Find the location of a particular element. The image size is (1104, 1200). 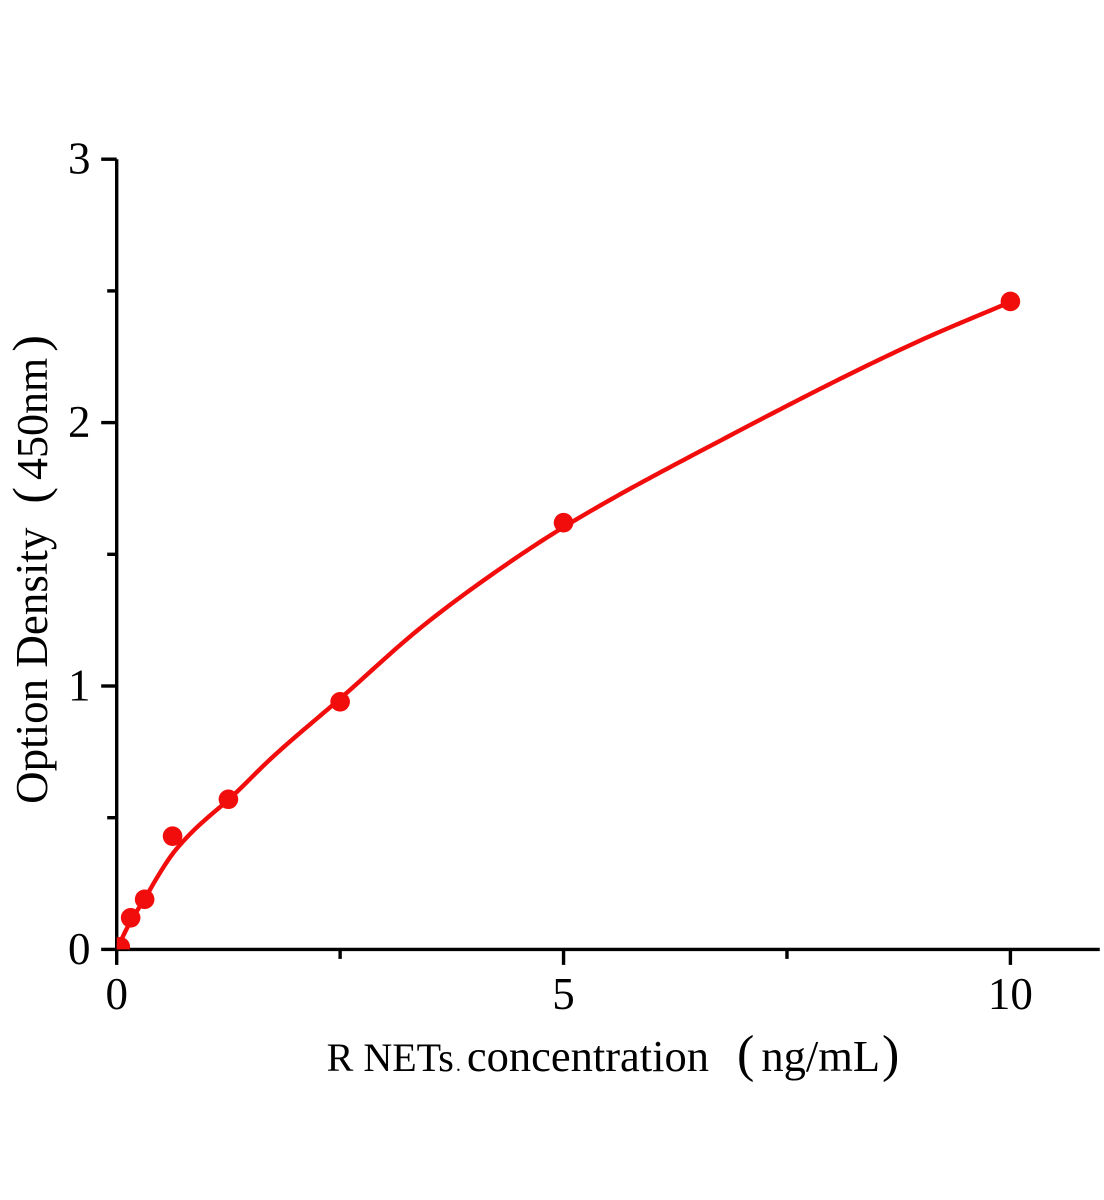

y-axis-title: Option Density (450nm) is located at coordinates (30, 569).